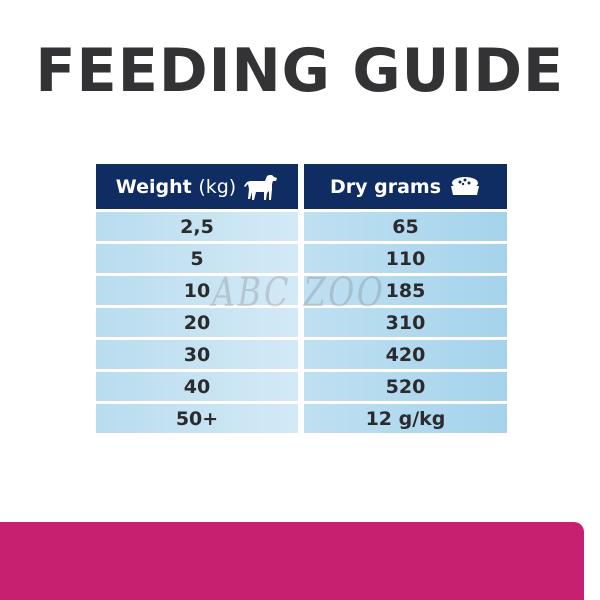 Image resolution: width=600 pixels, height=600 pixels. I want to click on dry-grams-cell: 520, so click(405, 386).